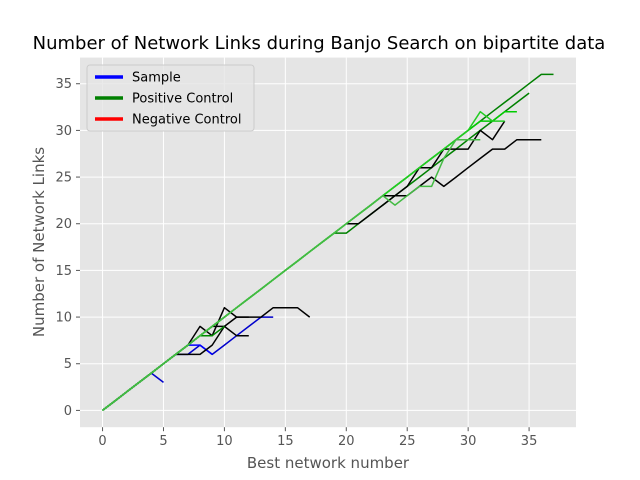 Image resolution: width=640 pixels, height=480 pixels. I want to click on legend-label: Negative Control, so click(186, 120).